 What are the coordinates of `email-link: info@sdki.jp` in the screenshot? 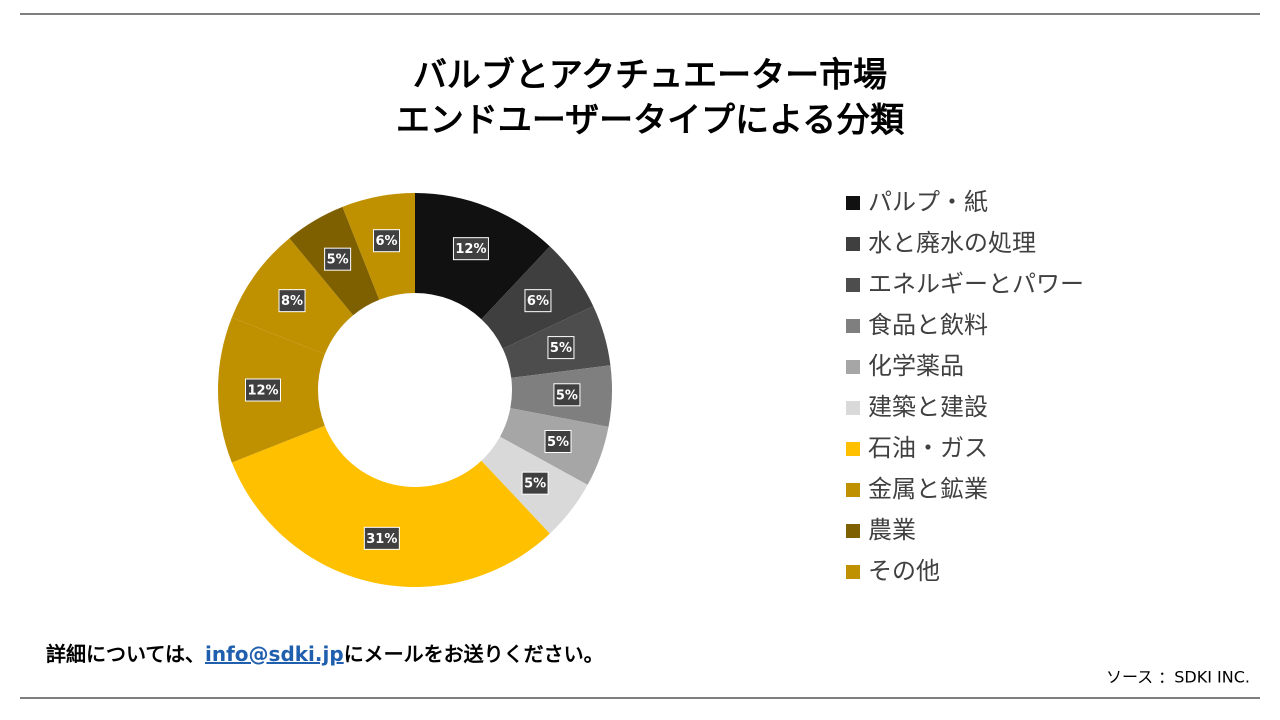 It's located at (274, 654).